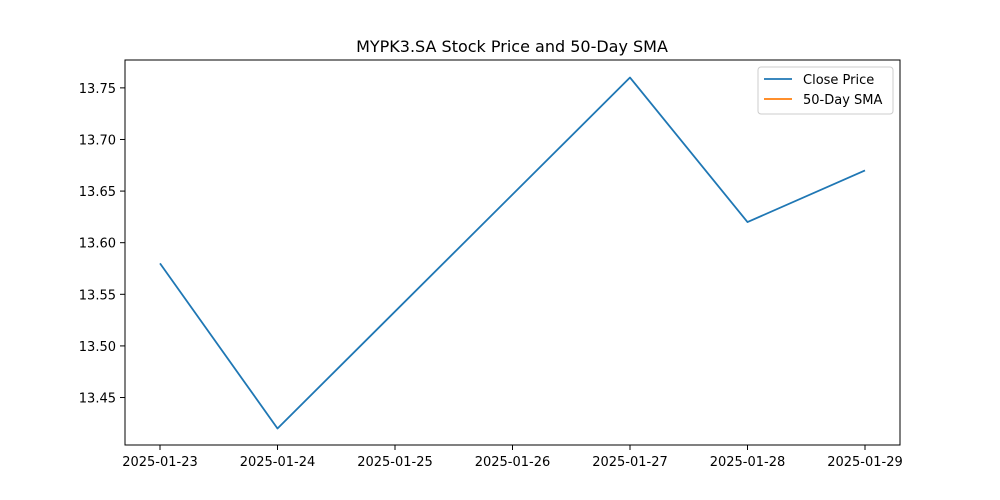  Describe the element at coordinates (838, 80) in the screenshot. I see `legend-label: Close Price` at that location.